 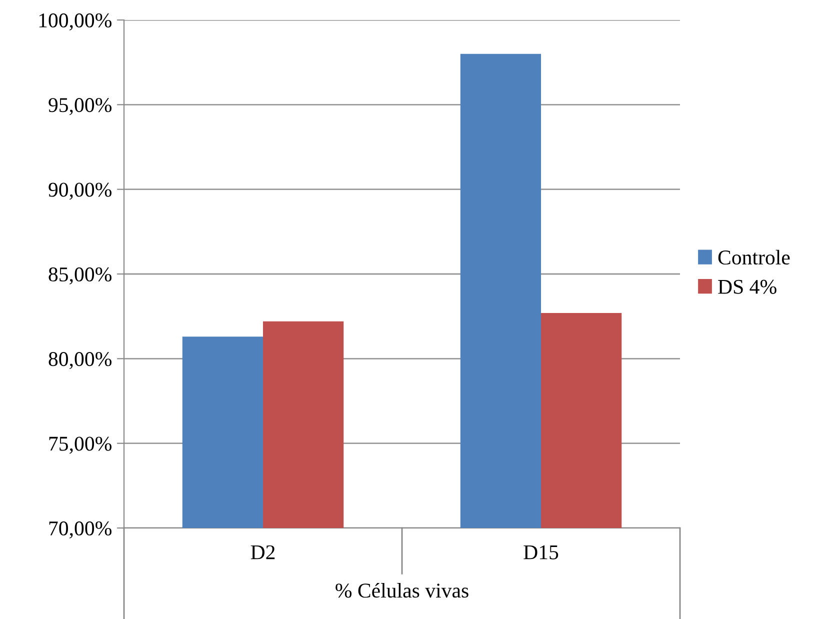 I want to click on y-tick-label: 70,00%, so click(x=80, y=529).